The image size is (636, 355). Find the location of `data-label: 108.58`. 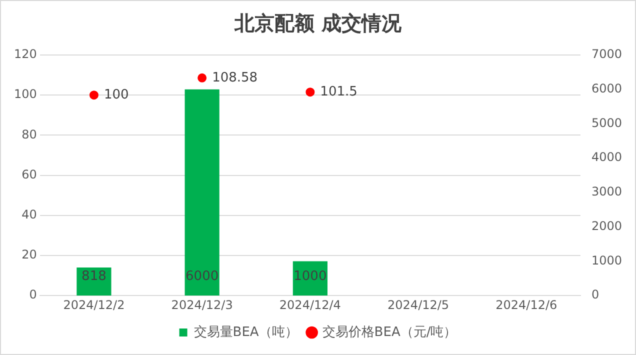

data-label: 108.58 is located at coordinates (235, 78).